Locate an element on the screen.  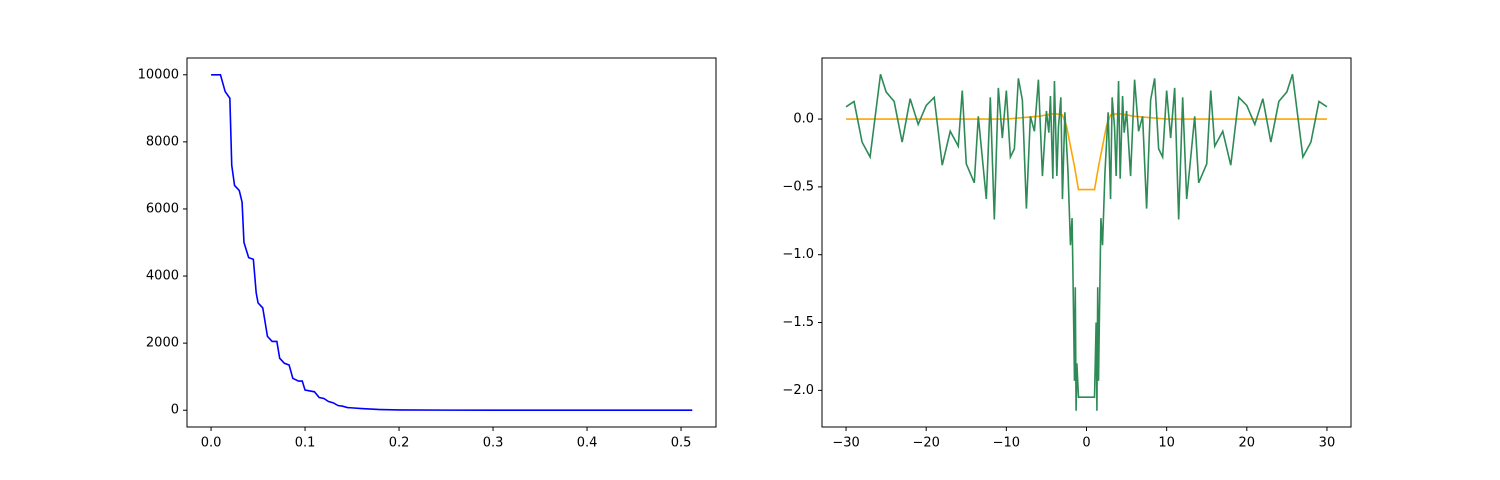
x-tick-label: 20 is located at coordinates (1247, 443).